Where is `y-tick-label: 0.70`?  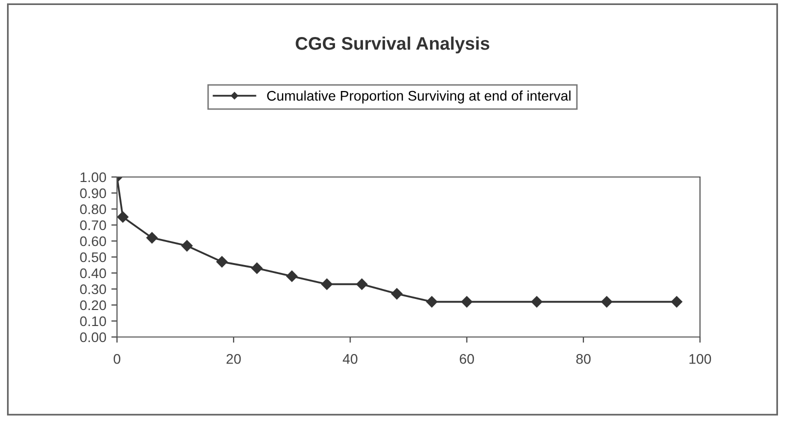 y-tick-label: 0.70 is located at coordinates (93, 225).